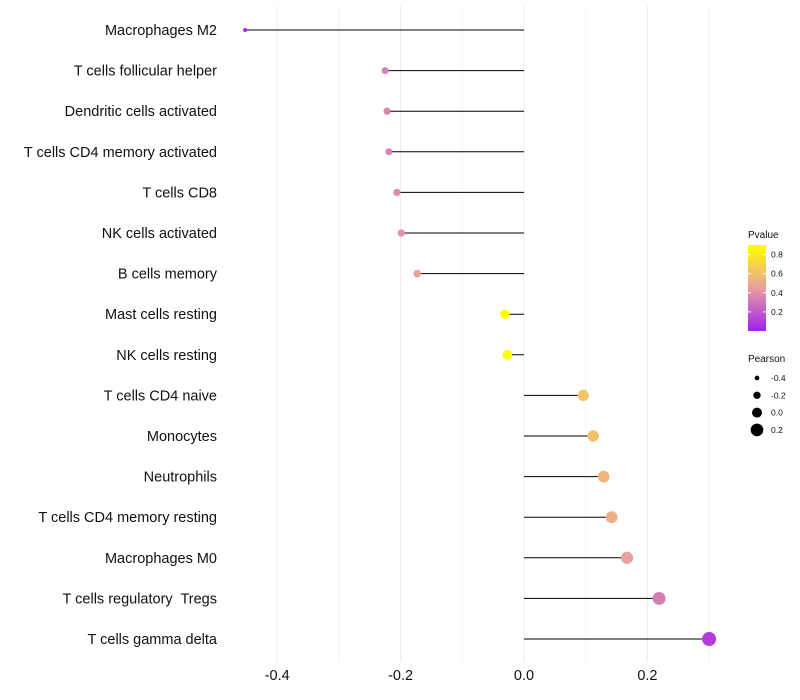 This screenshot has height=700, width=800. Describe the element at coordinates (182, 437) in the screenshot. I see `y-axis-label: Monocytes` at that location.